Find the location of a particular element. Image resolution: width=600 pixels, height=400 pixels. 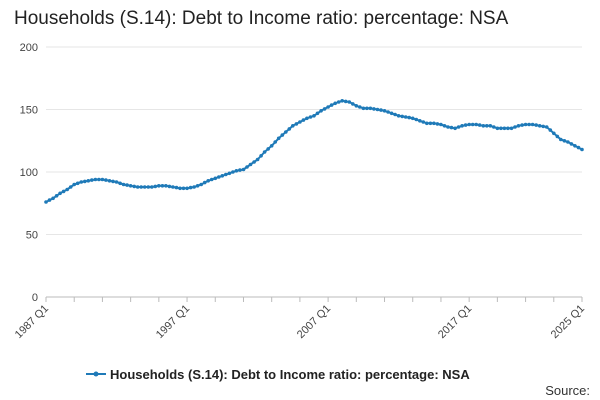

source-label: Source: is located at coordinates (567, 390).